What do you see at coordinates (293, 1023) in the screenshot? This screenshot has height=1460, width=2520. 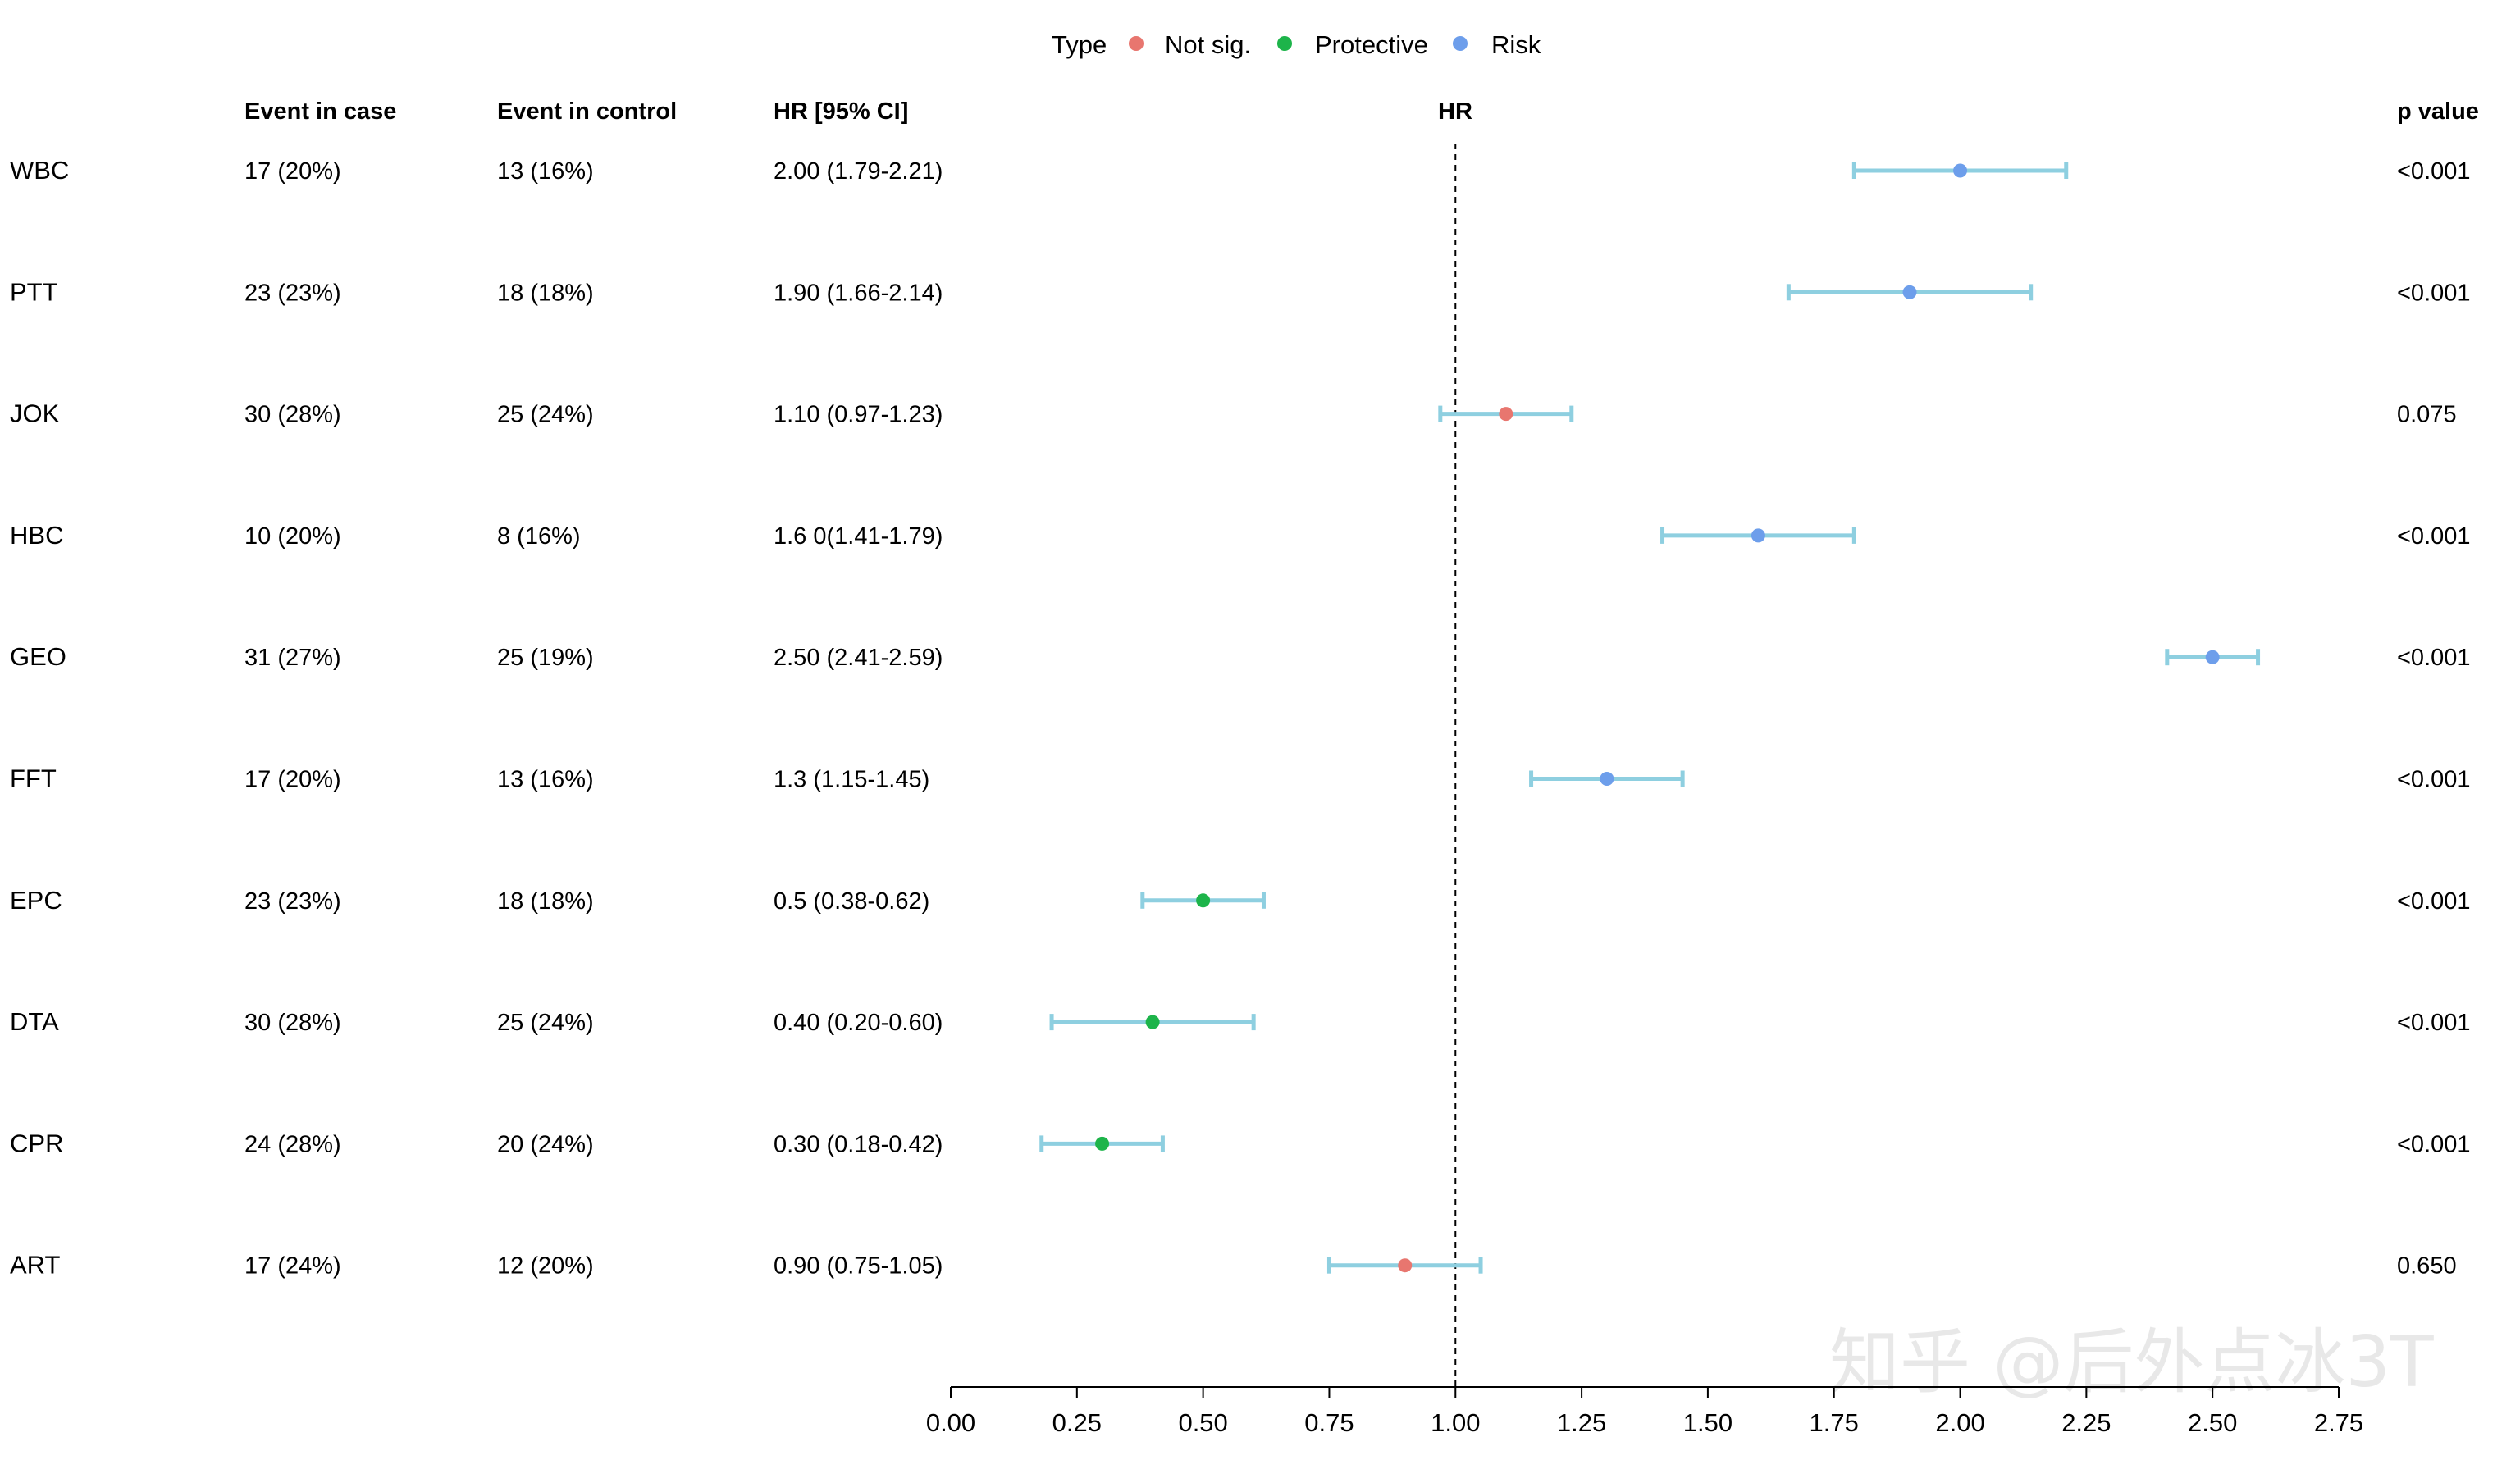 I see `row-case-dta: 30 (28%)` at bounding box center [293, 1023].